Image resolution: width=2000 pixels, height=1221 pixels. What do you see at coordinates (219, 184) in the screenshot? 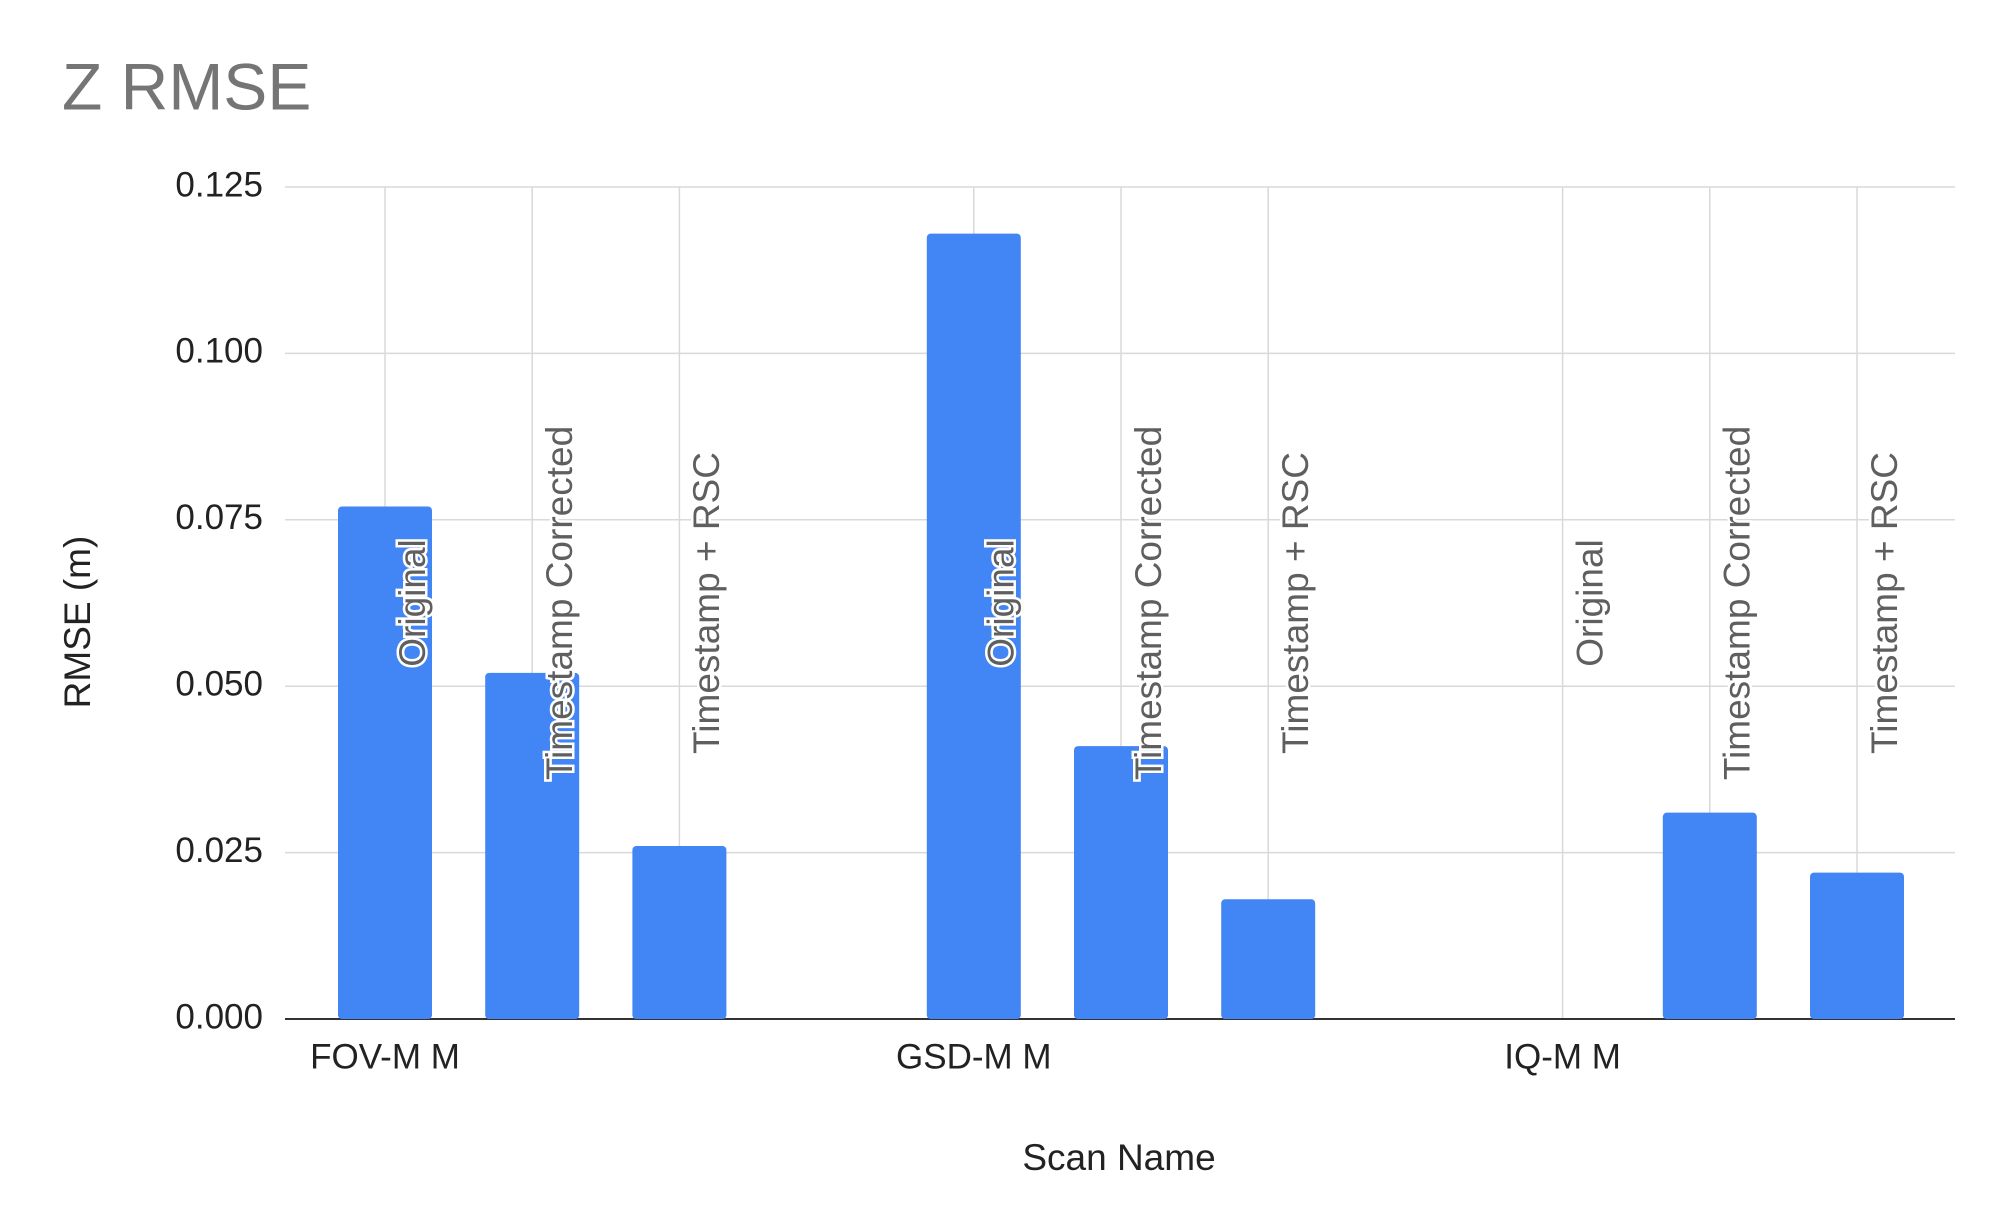
I see `y-tick-label: 0.125` at bounding box center [219, 184].